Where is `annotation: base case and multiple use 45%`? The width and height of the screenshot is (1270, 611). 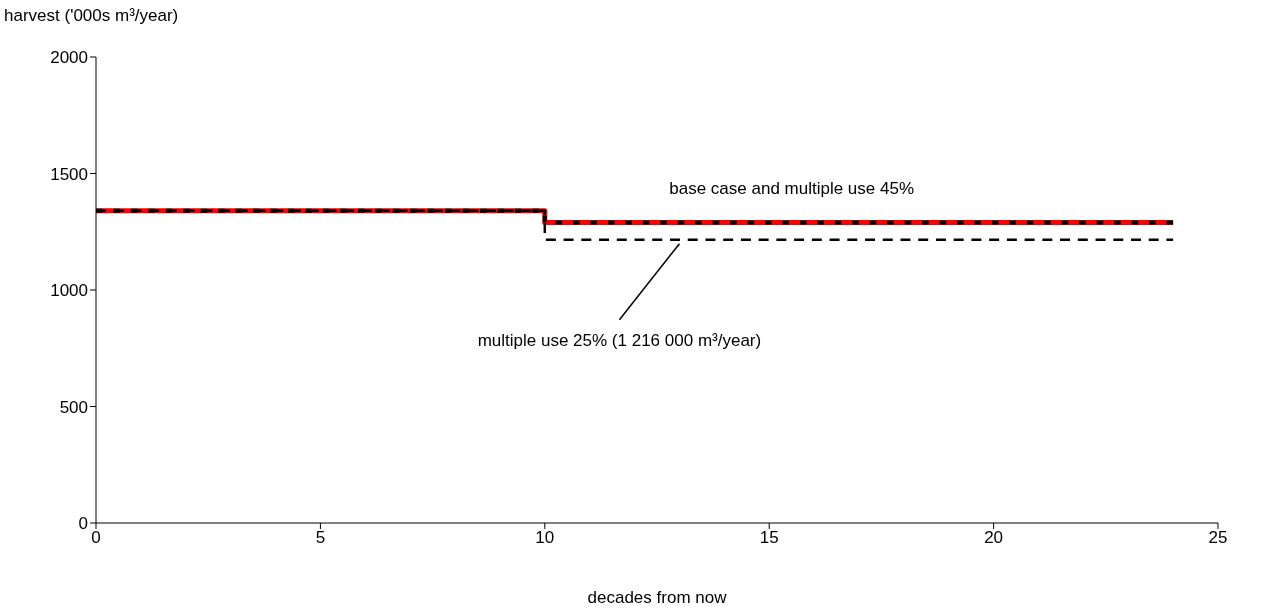
annotation: base case and multiple use 45% is located at coordinates (792, 189).